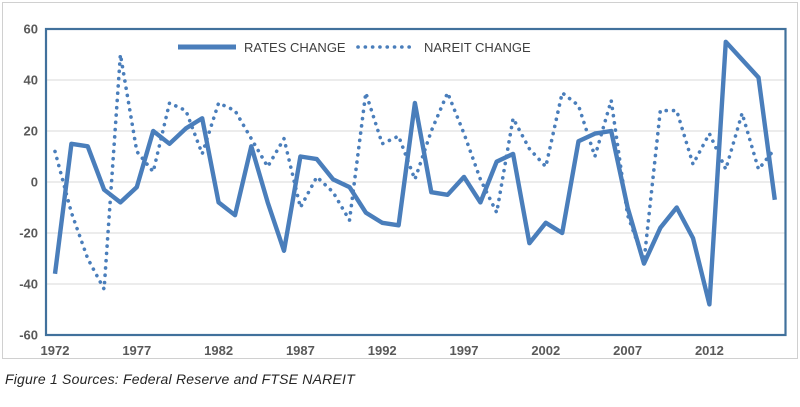  I want to click on x-tick-label-1982: 1982, so click(218, 350).